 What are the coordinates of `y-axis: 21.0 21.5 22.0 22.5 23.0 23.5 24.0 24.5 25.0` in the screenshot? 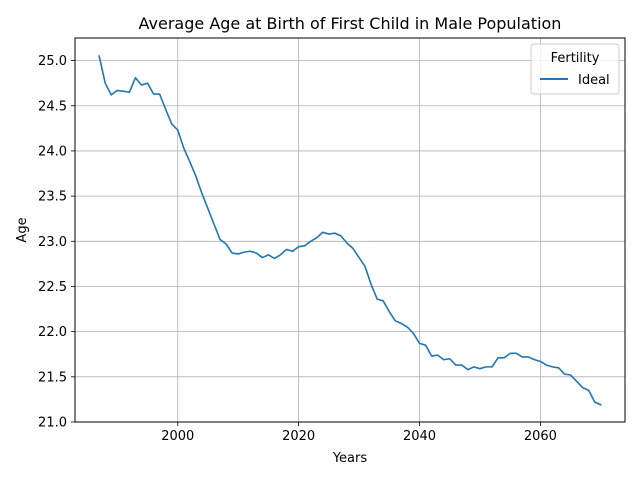 It's located at (56, 242).